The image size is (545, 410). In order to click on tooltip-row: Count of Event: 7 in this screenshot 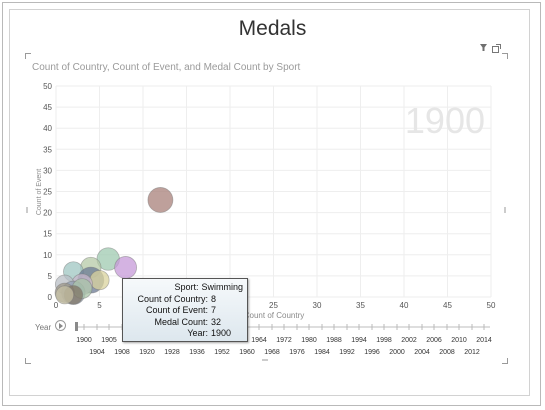, I will do `click(183, 311)`.